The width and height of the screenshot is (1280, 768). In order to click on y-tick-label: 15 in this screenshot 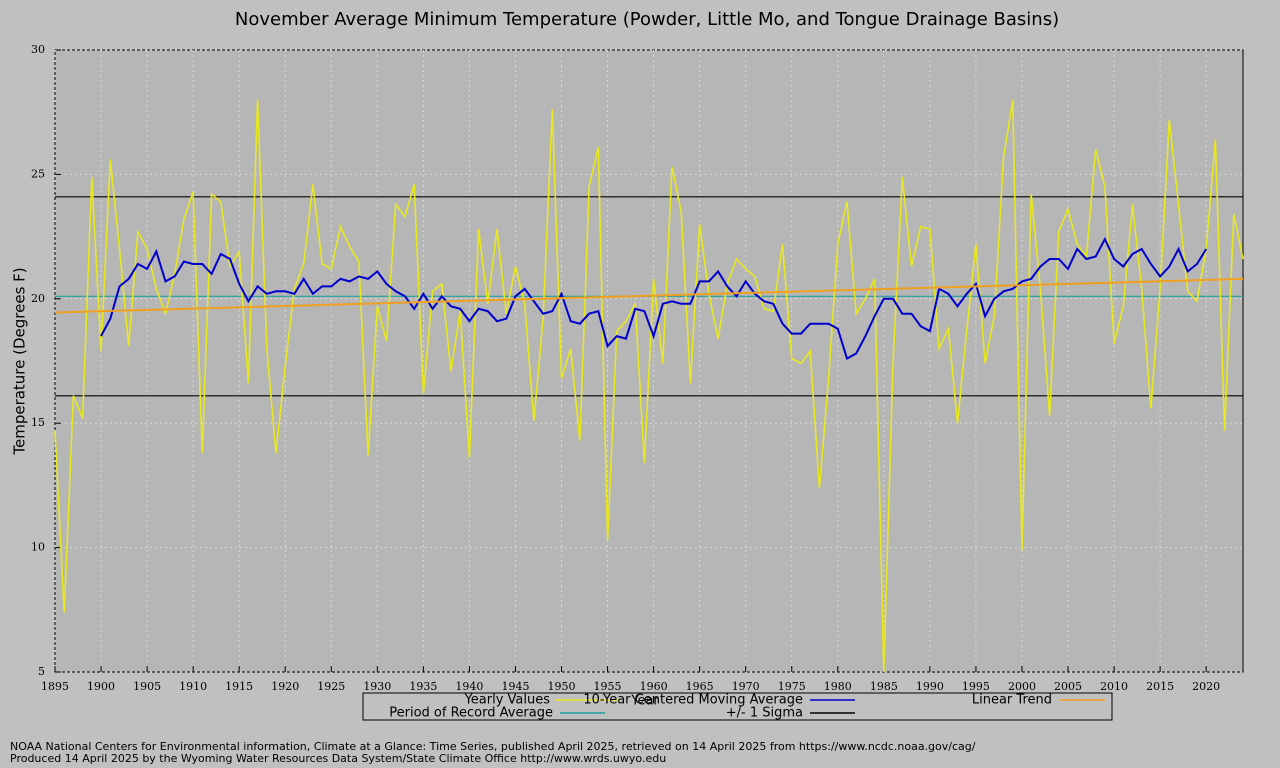, I will do `click(38, 422)`.